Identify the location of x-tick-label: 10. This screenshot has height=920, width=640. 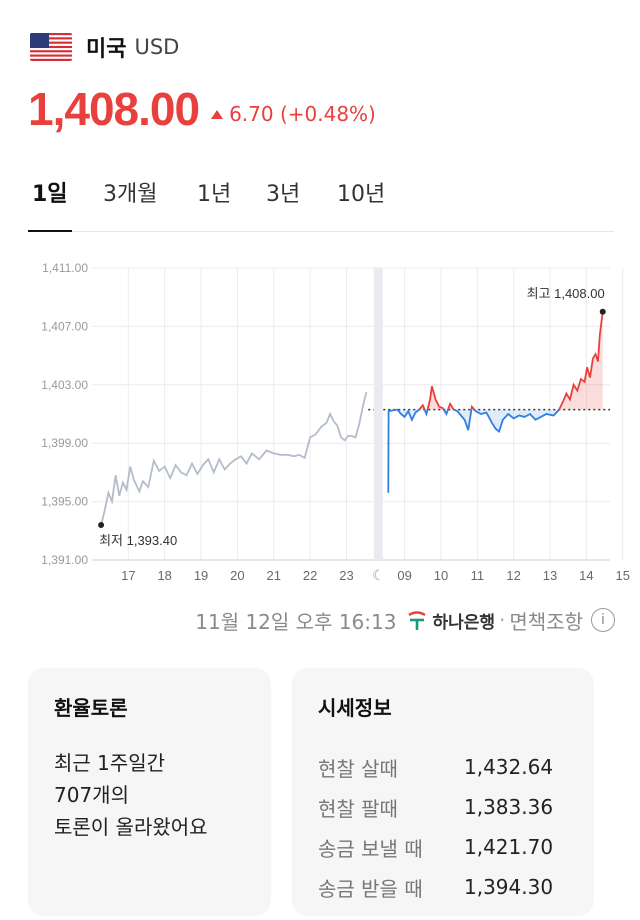
(441, 575).